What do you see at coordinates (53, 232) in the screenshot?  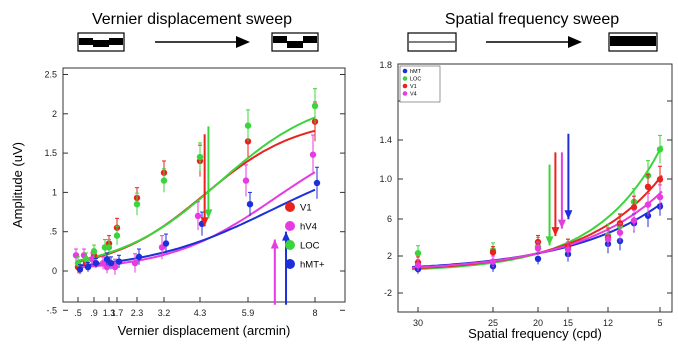 I see `y-tick-label: .5` at bounding box center [53, 232].